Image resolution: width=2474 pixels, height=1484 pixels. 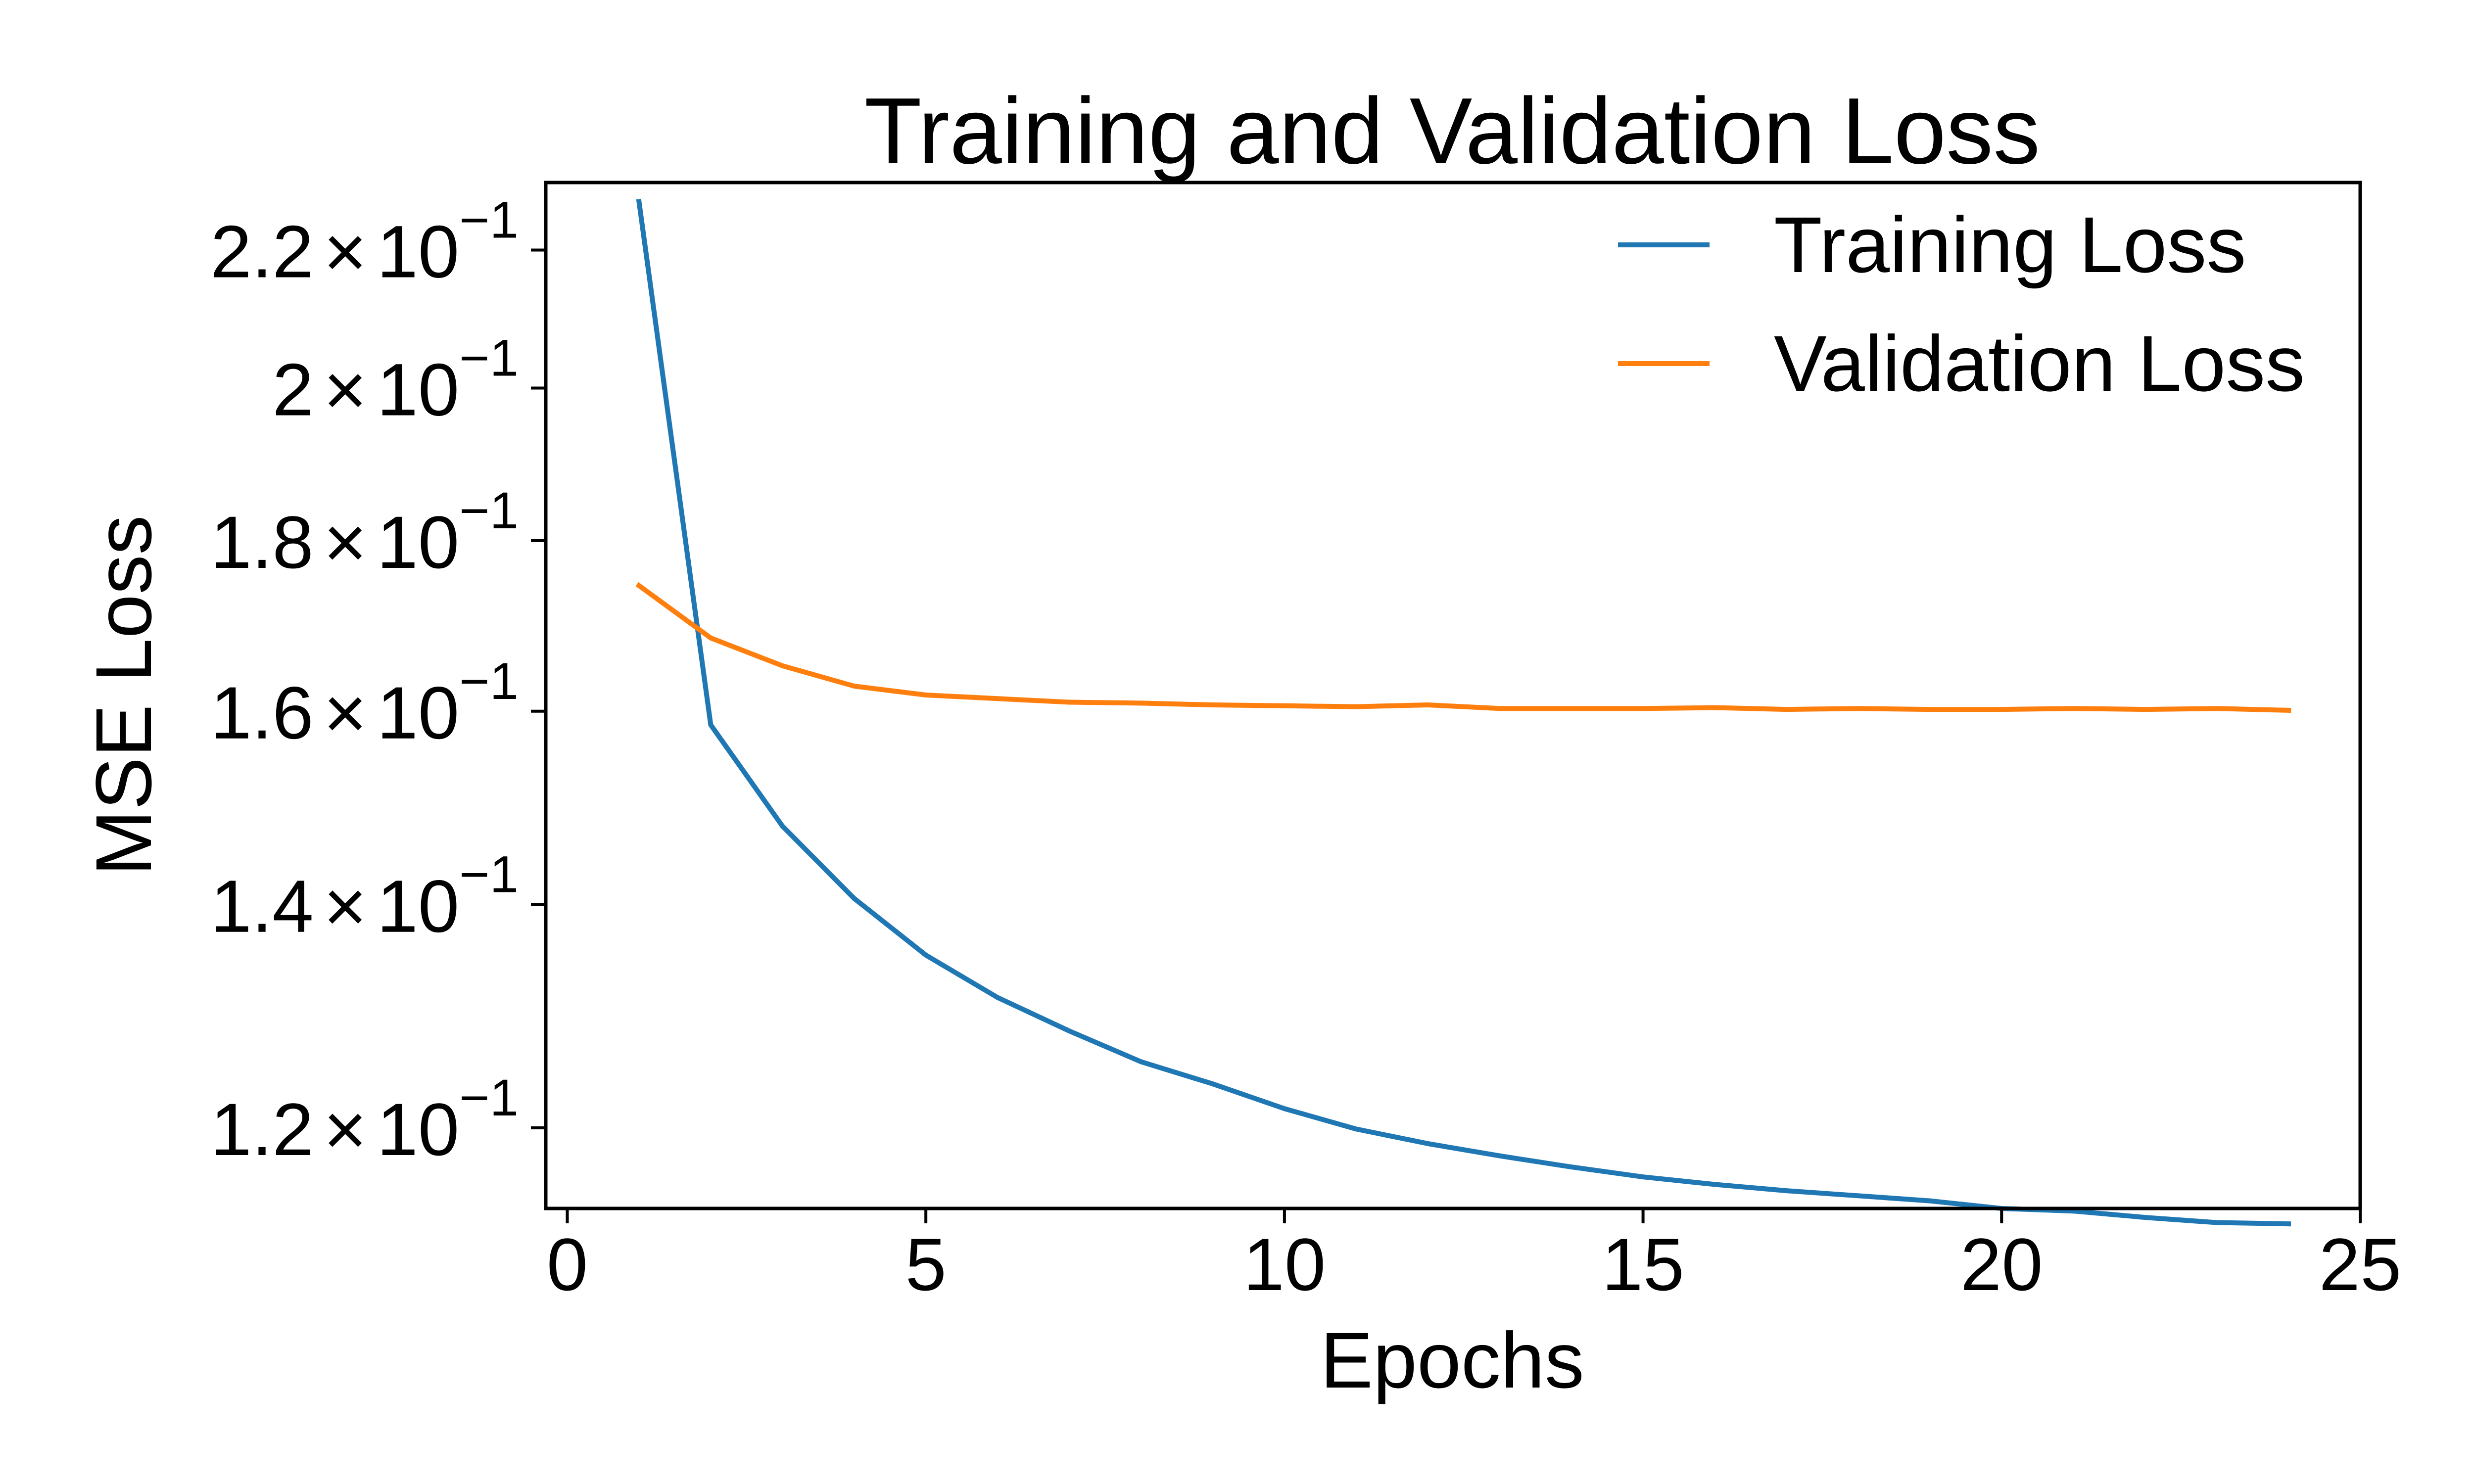 I want to click on x-tick-label: 20, so click(x=2002, y=1264).